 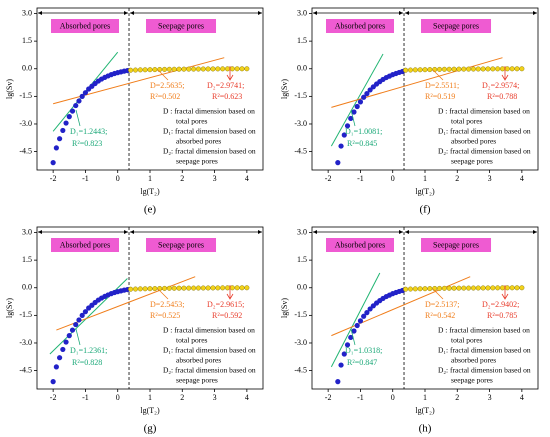 I want to click on panel-label: (h), so click(x=425, y=429).